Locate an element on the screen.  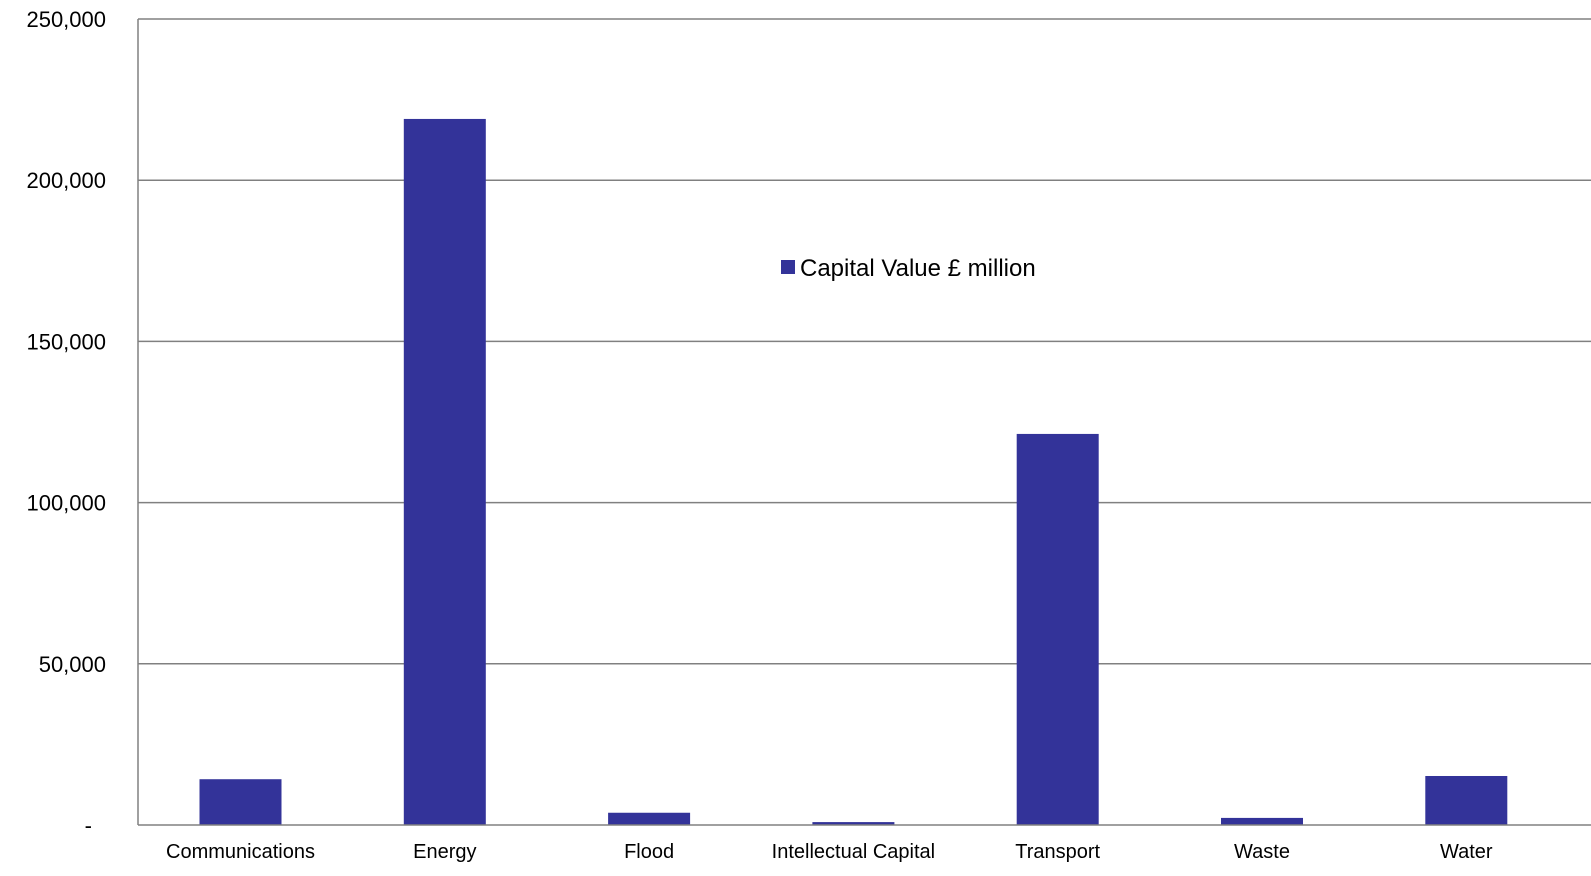
y-axis-tick-labels: - 50,000 100,000 150,000 200,000 250,000 is located at coordinates (66, 422).